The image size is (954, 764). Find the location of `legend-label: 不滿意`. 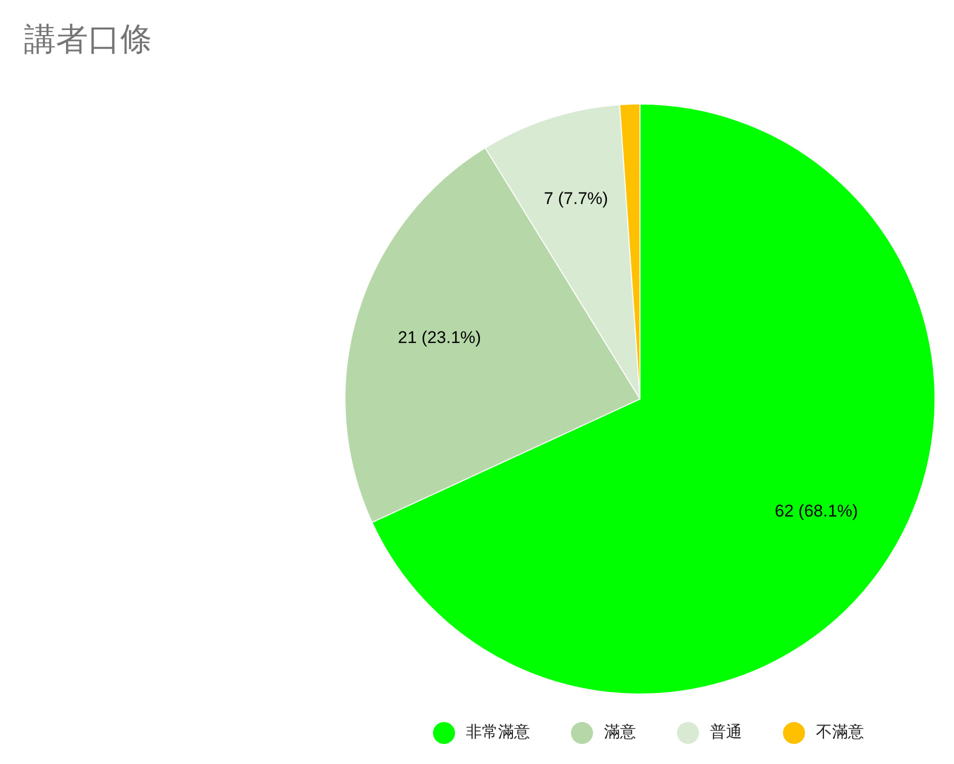

legend-label: 不滿意 is located at coordinates (840, 732).